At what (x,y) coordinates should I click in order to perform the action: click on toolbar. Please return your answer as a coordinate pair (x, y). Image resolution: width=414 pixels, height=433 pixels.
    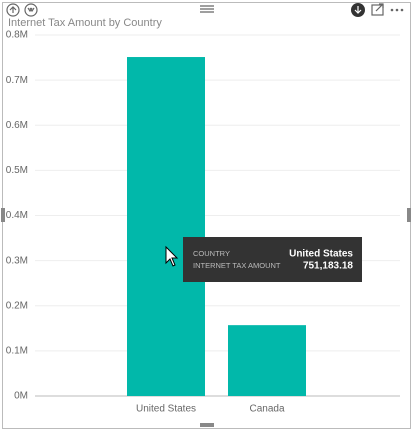
    Looking at the image, I should click on (205, 10).